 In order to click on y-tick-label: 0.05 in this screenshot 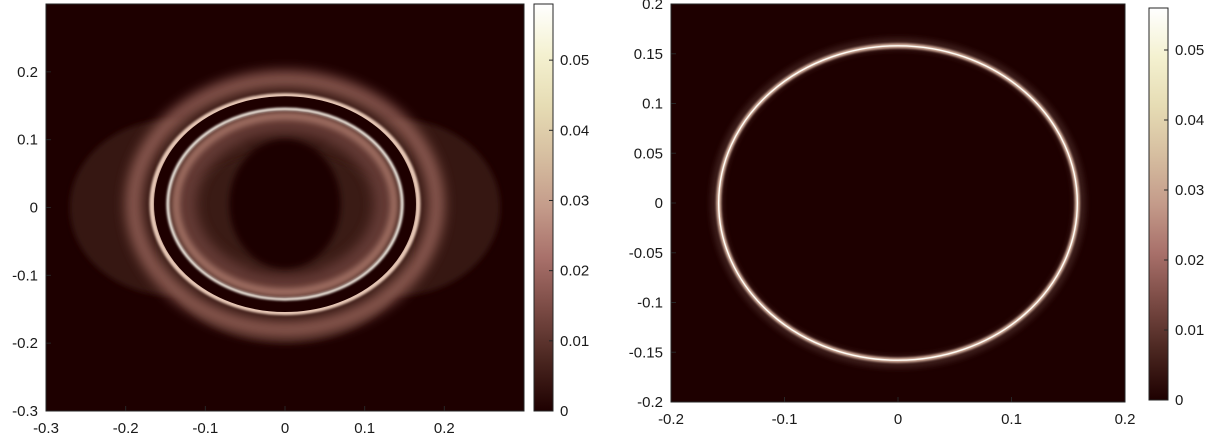, I will do `click(648, 153)`.